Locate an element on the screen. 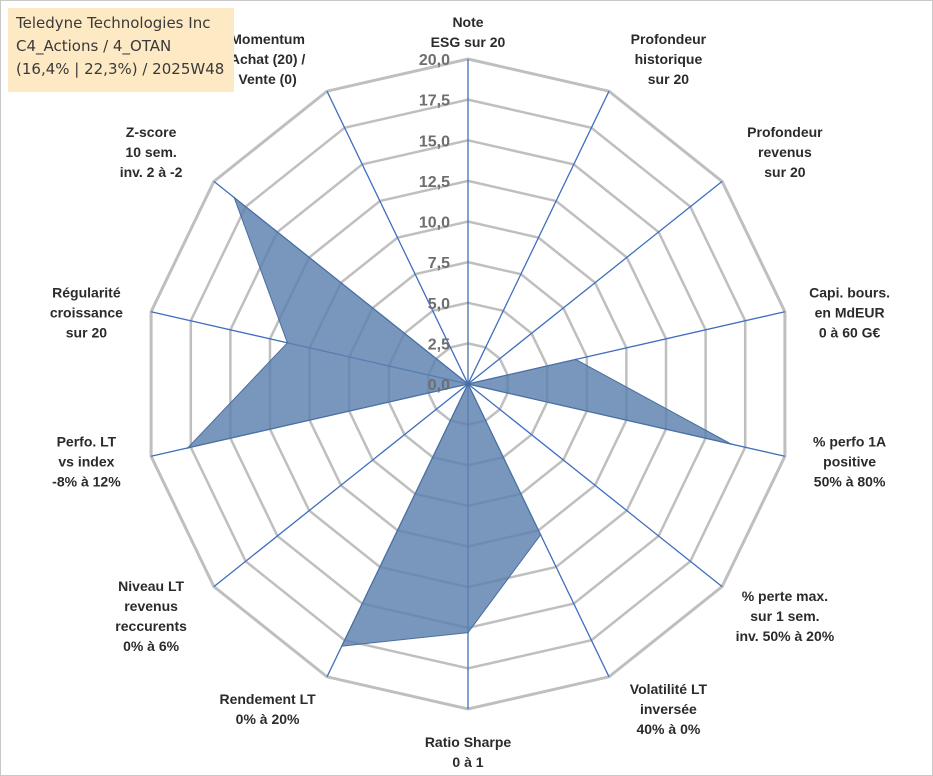 This screenshot has height=776, width=933. axis-label-line: Régularité is located at coordinates (86, 293).